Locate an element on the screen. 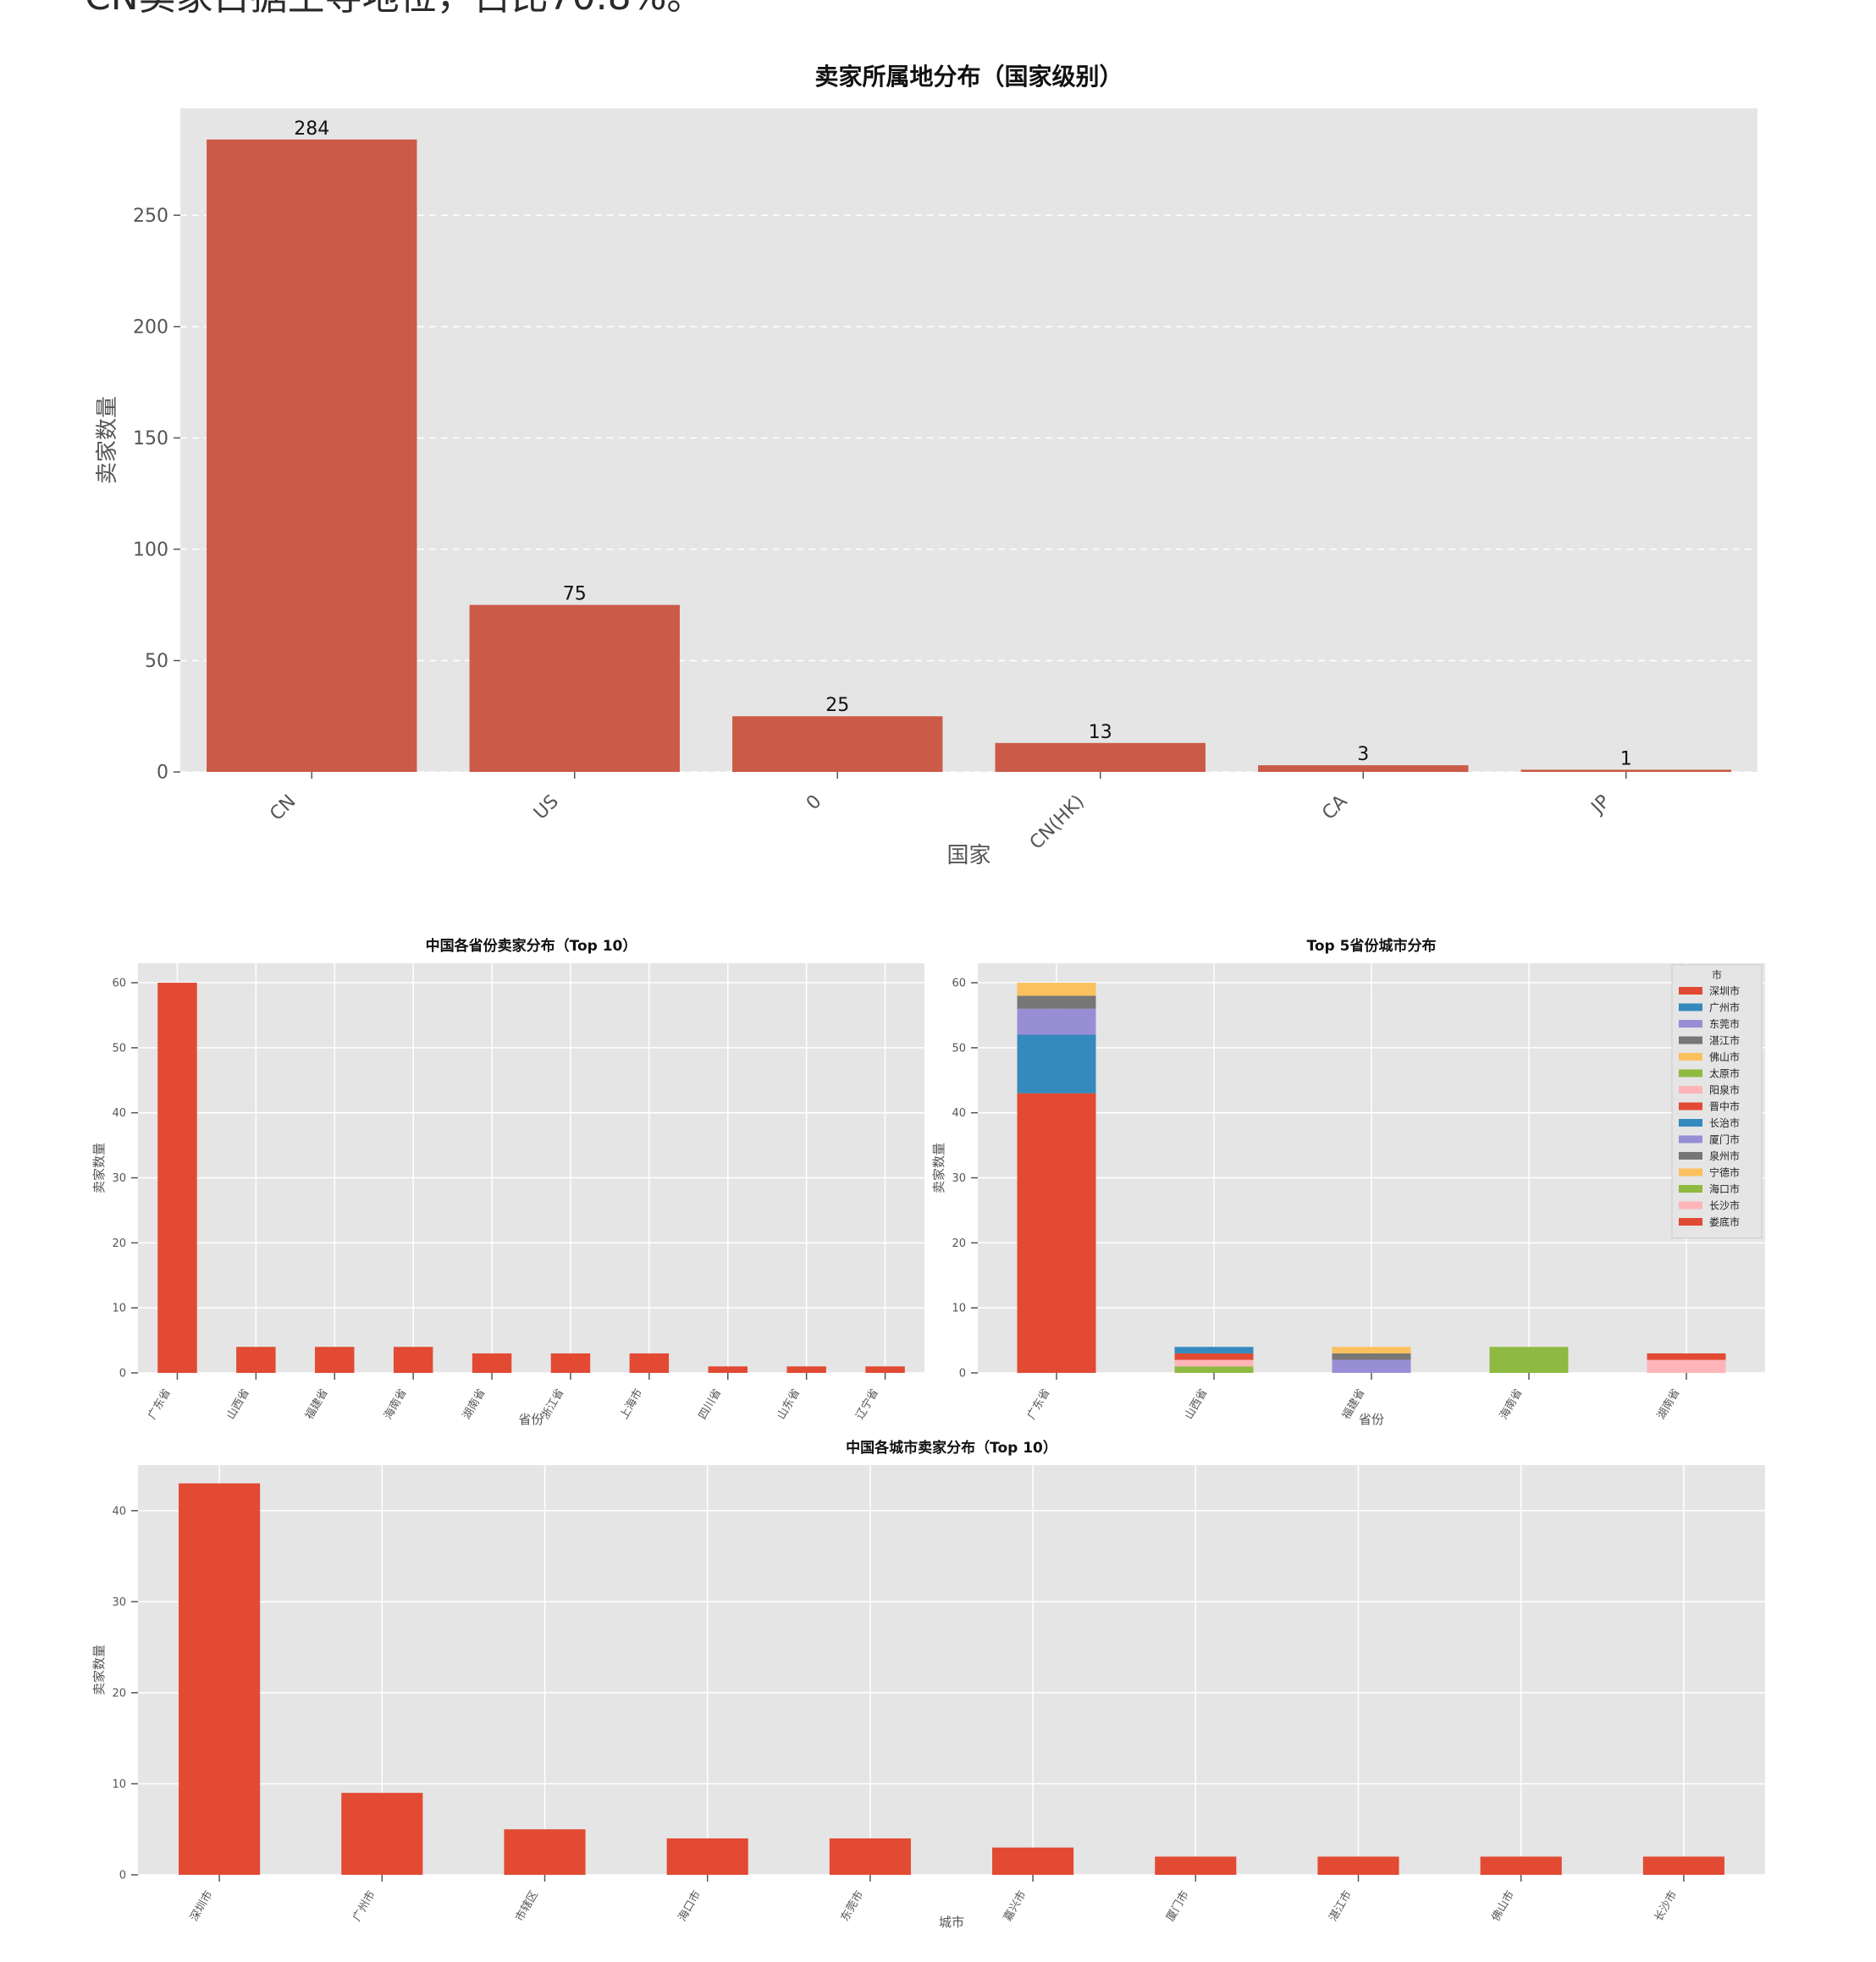 The width and height of the screenshot is (1876, 1962). legend-label: 深圳市 is located at coordinates (1725, 990).